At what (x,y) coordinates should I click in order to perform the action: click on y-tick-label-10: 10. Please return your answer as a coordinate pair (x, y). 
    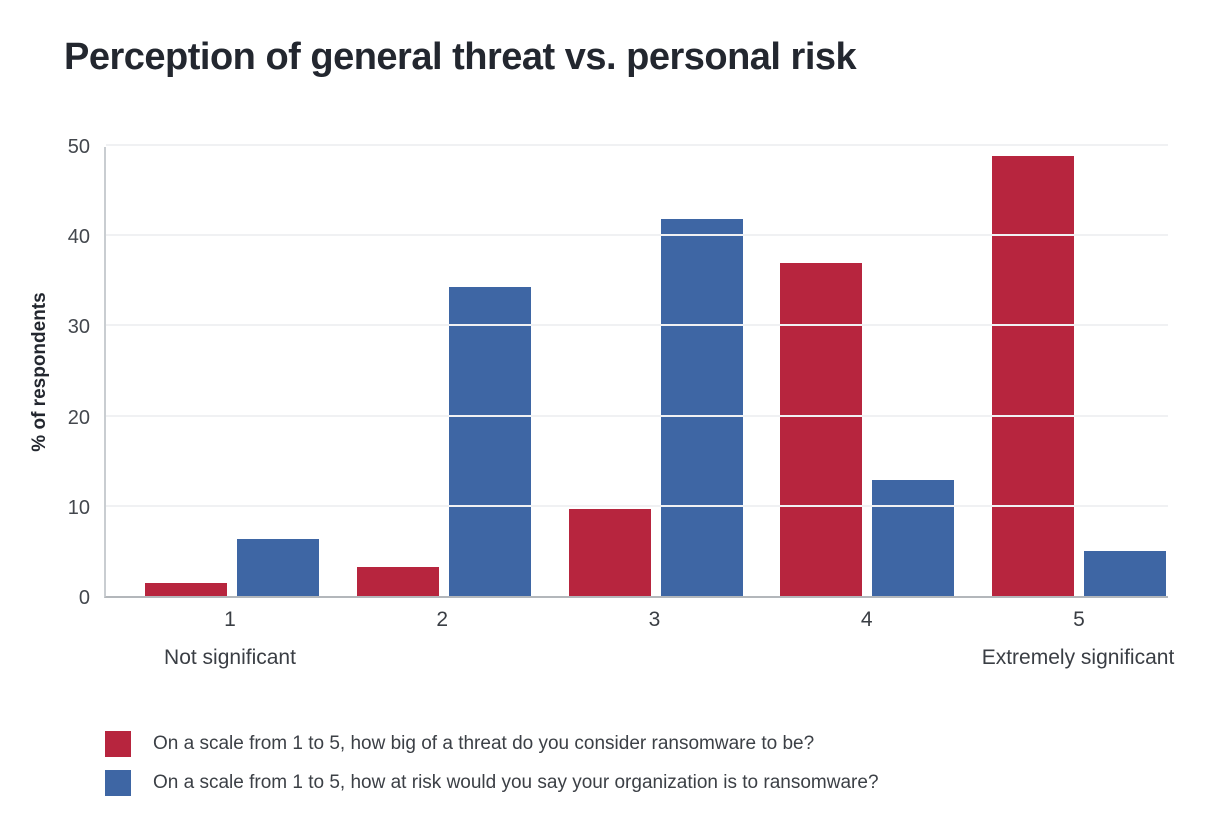
    Looking at the image, I should click on (78, 507).